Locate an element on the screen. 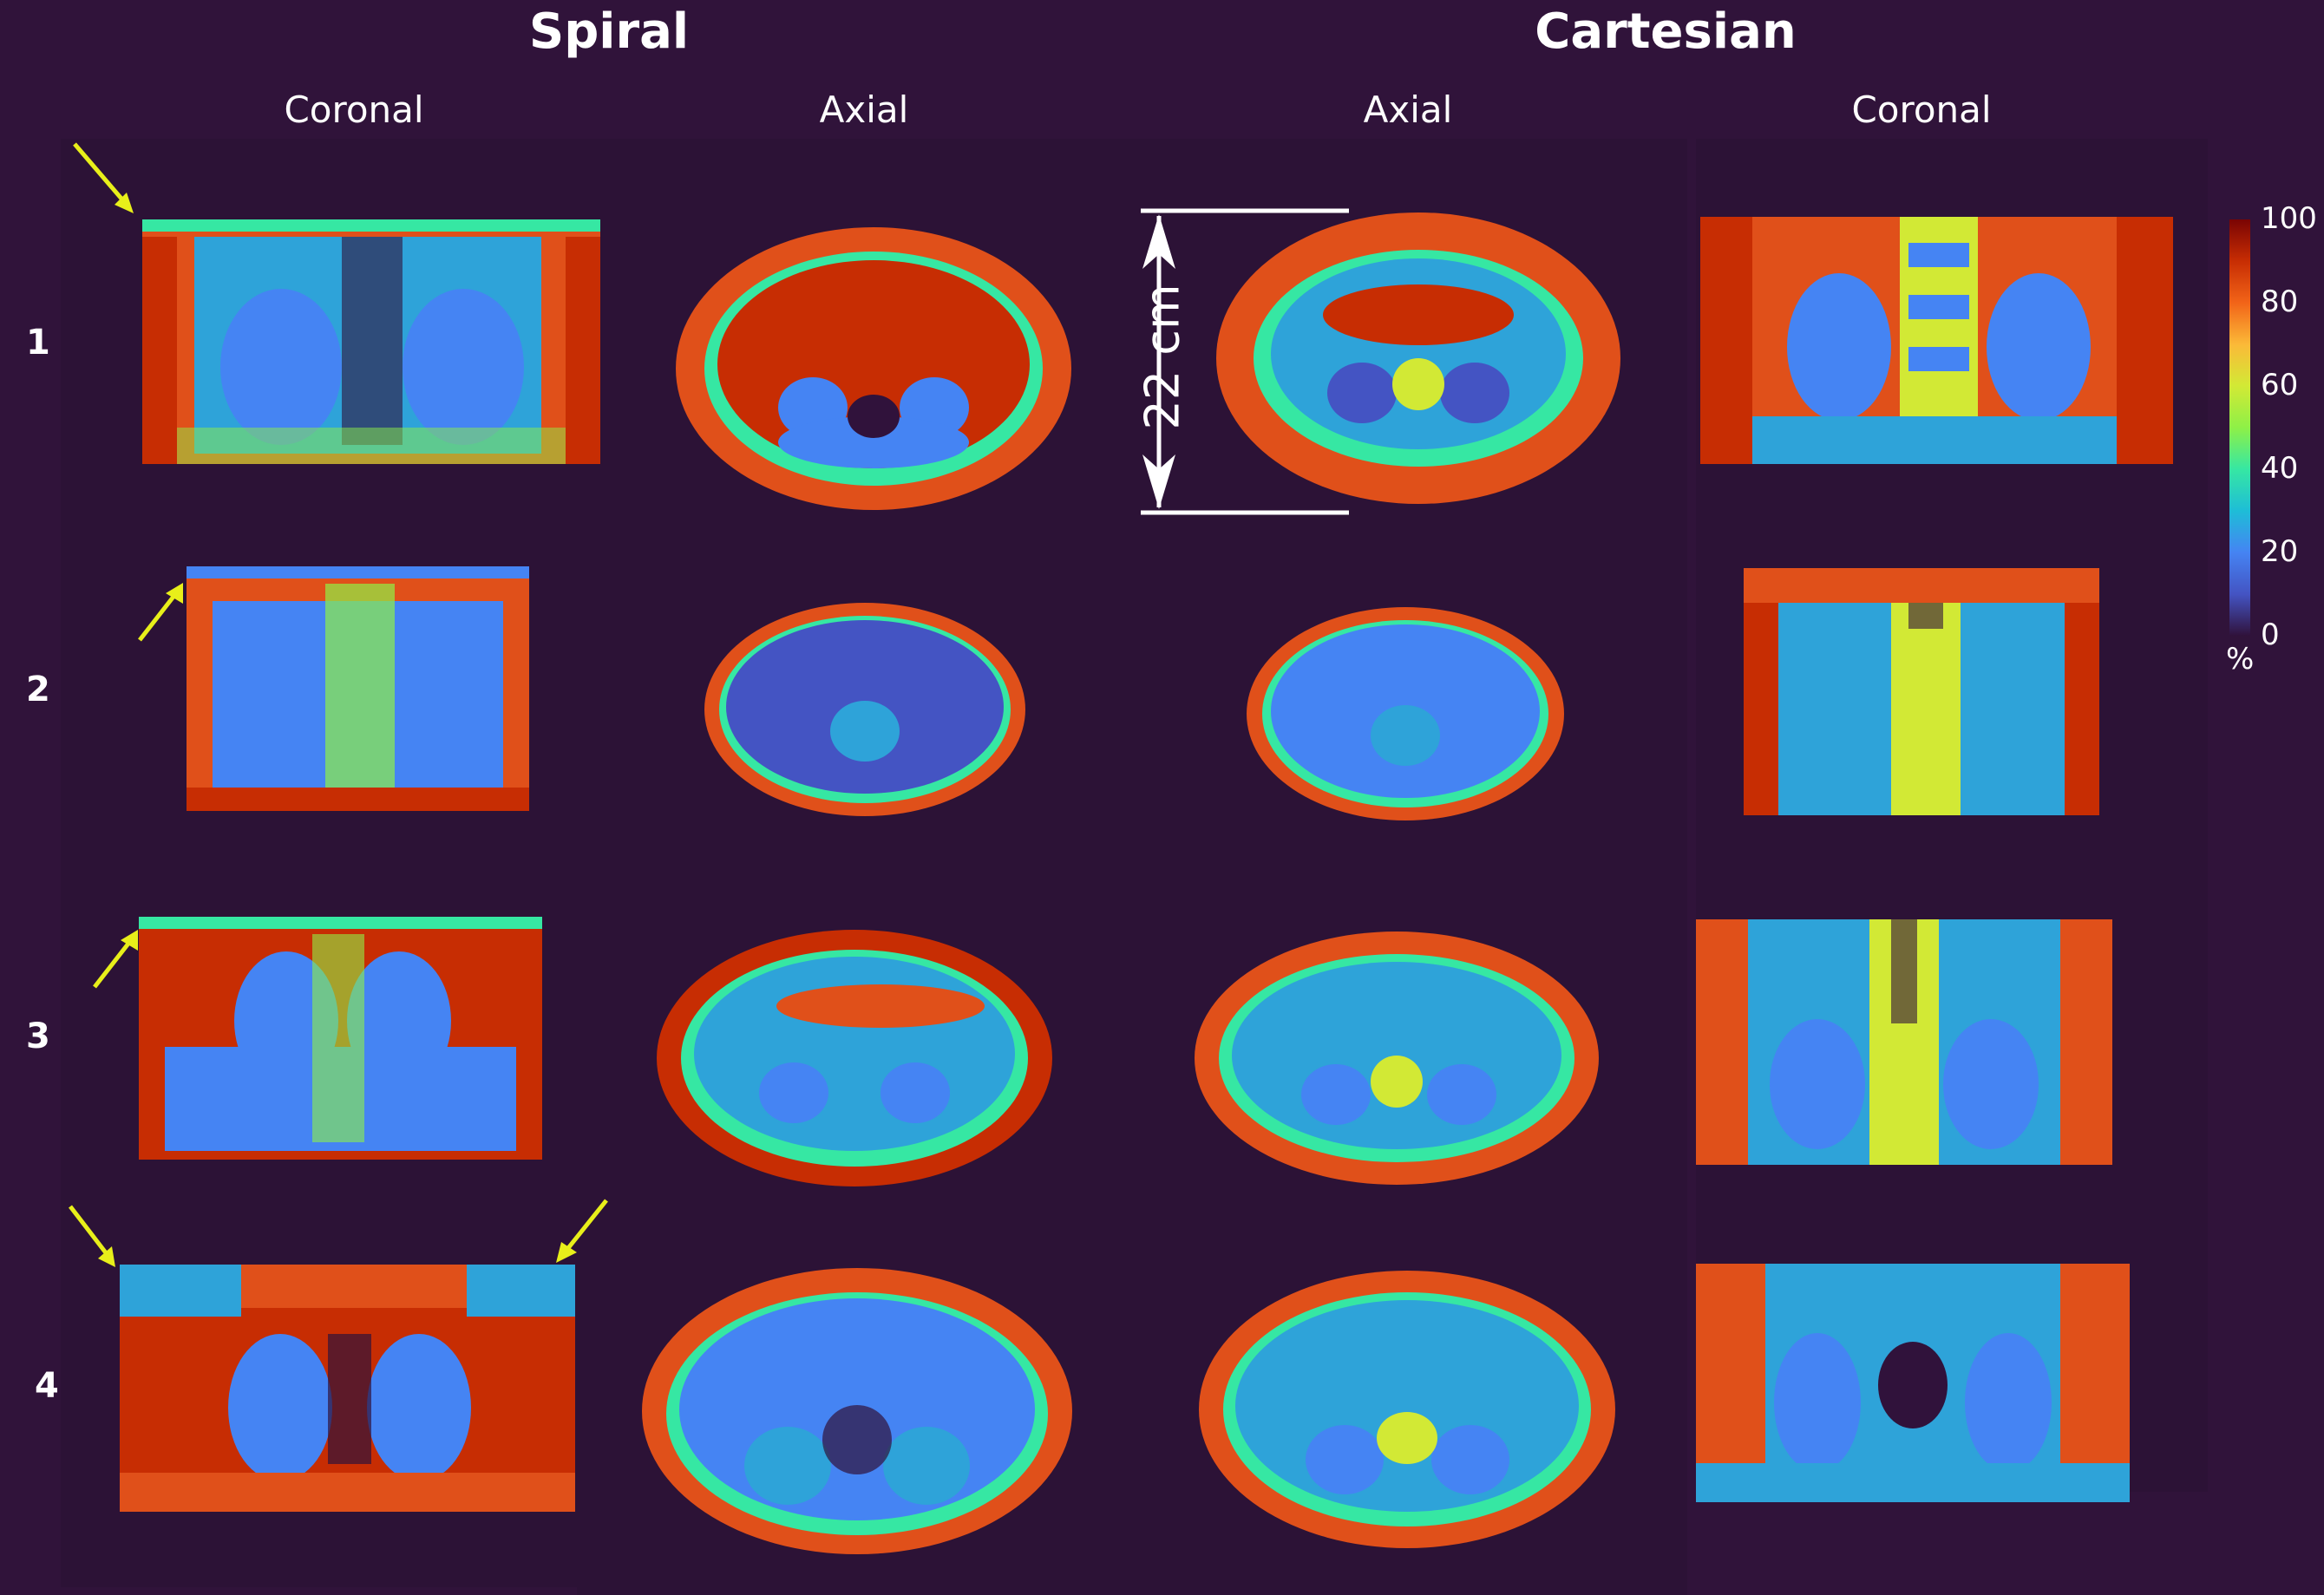 This screenshot has width=2324, height=1595. row-label-3: 3 is located at coordinates (38, 1036).